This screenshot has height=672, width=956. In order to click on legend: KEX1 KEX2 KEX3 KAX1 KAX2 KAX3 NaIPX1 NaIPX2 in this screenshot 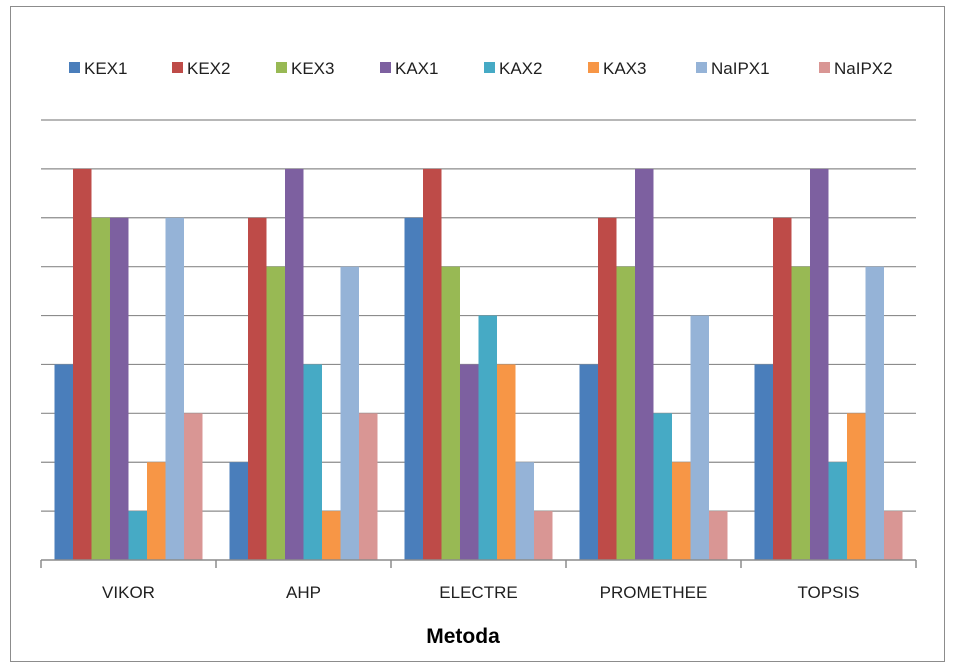, I will do `click(481, 68)`.